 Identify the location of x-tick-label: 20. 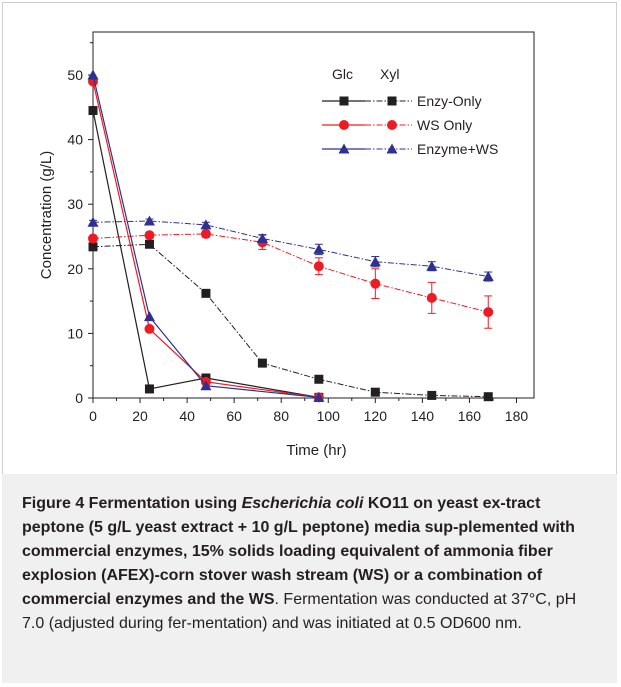
(140, 416).